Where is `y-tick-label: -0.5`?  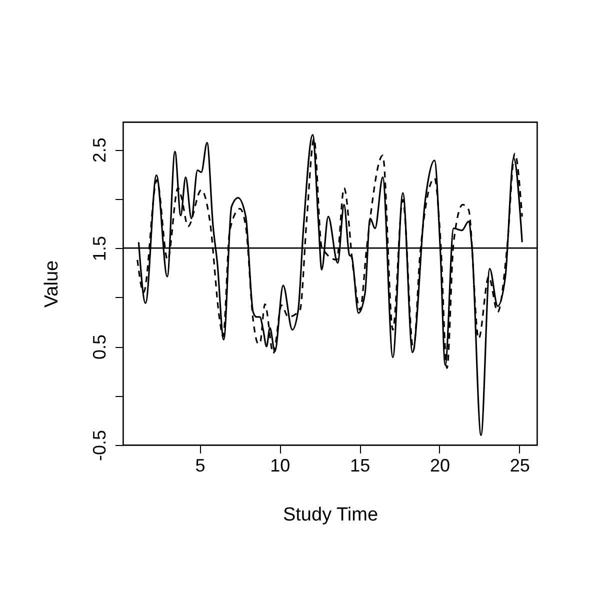 y-tick-label: -0.5 is located at coordinates (100, 446).